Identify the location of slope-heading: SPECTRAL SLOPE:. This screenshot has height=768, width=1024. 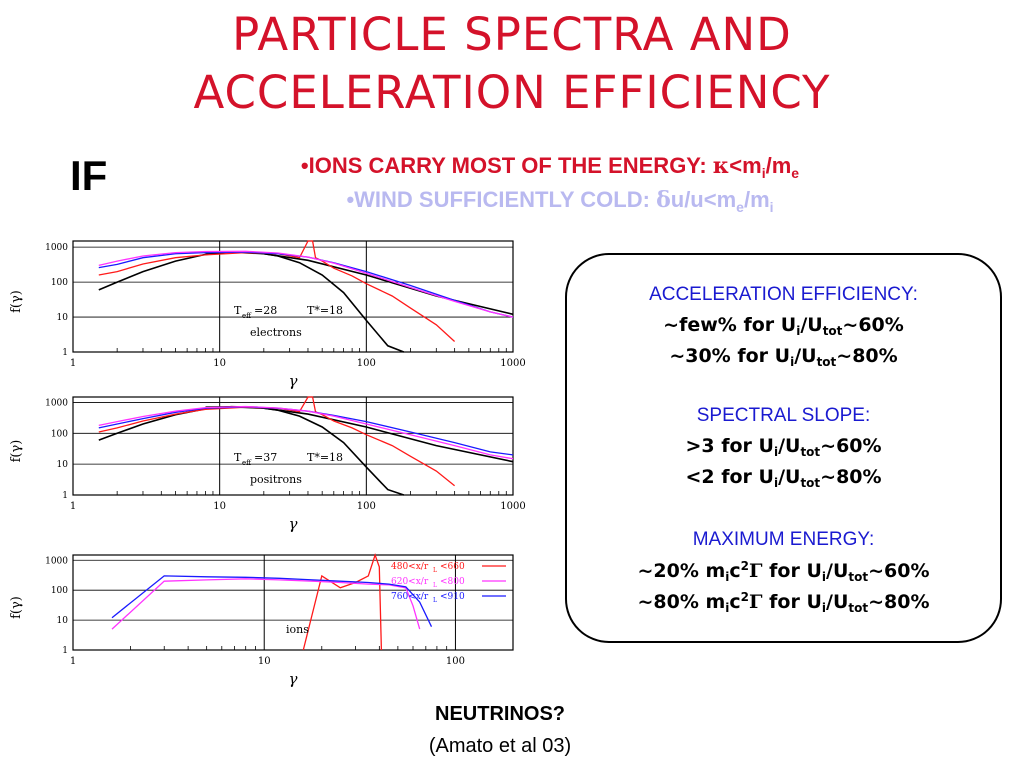
(783, 415).